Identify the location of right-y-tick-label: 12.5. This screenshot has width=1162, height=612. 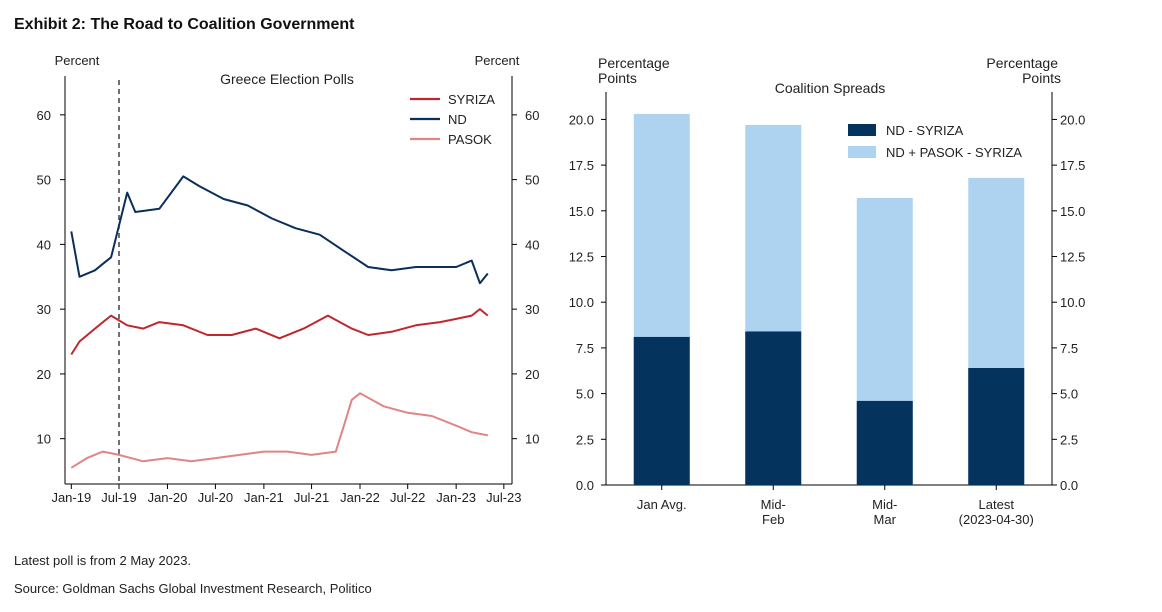
(1072, 257).